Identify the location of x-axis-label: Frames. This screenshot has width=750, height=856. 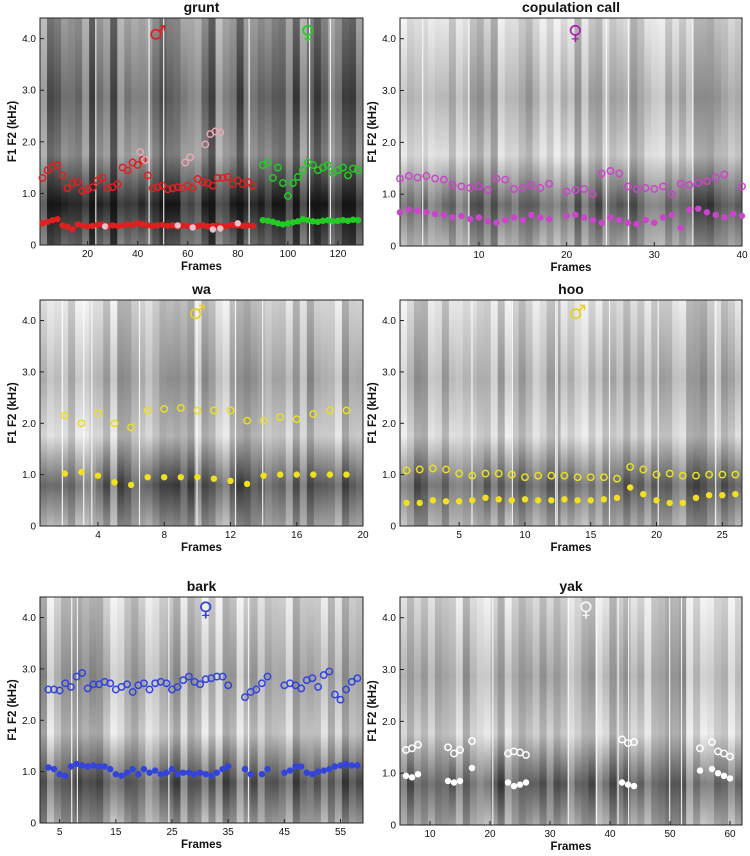
(571, 268).